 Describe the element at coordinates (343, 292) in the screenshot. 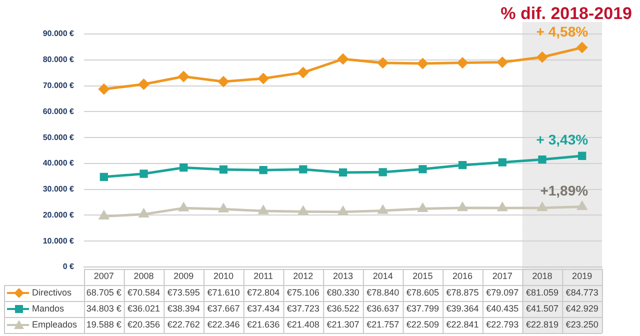

I see `data-label: €80.330` at that location.